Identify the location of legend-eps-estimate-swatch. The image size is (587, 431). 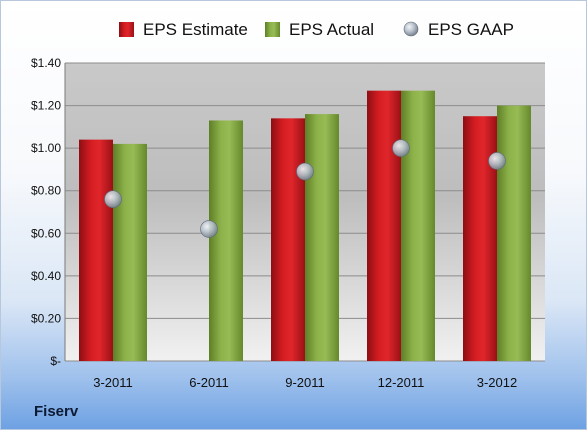
(126, 29).